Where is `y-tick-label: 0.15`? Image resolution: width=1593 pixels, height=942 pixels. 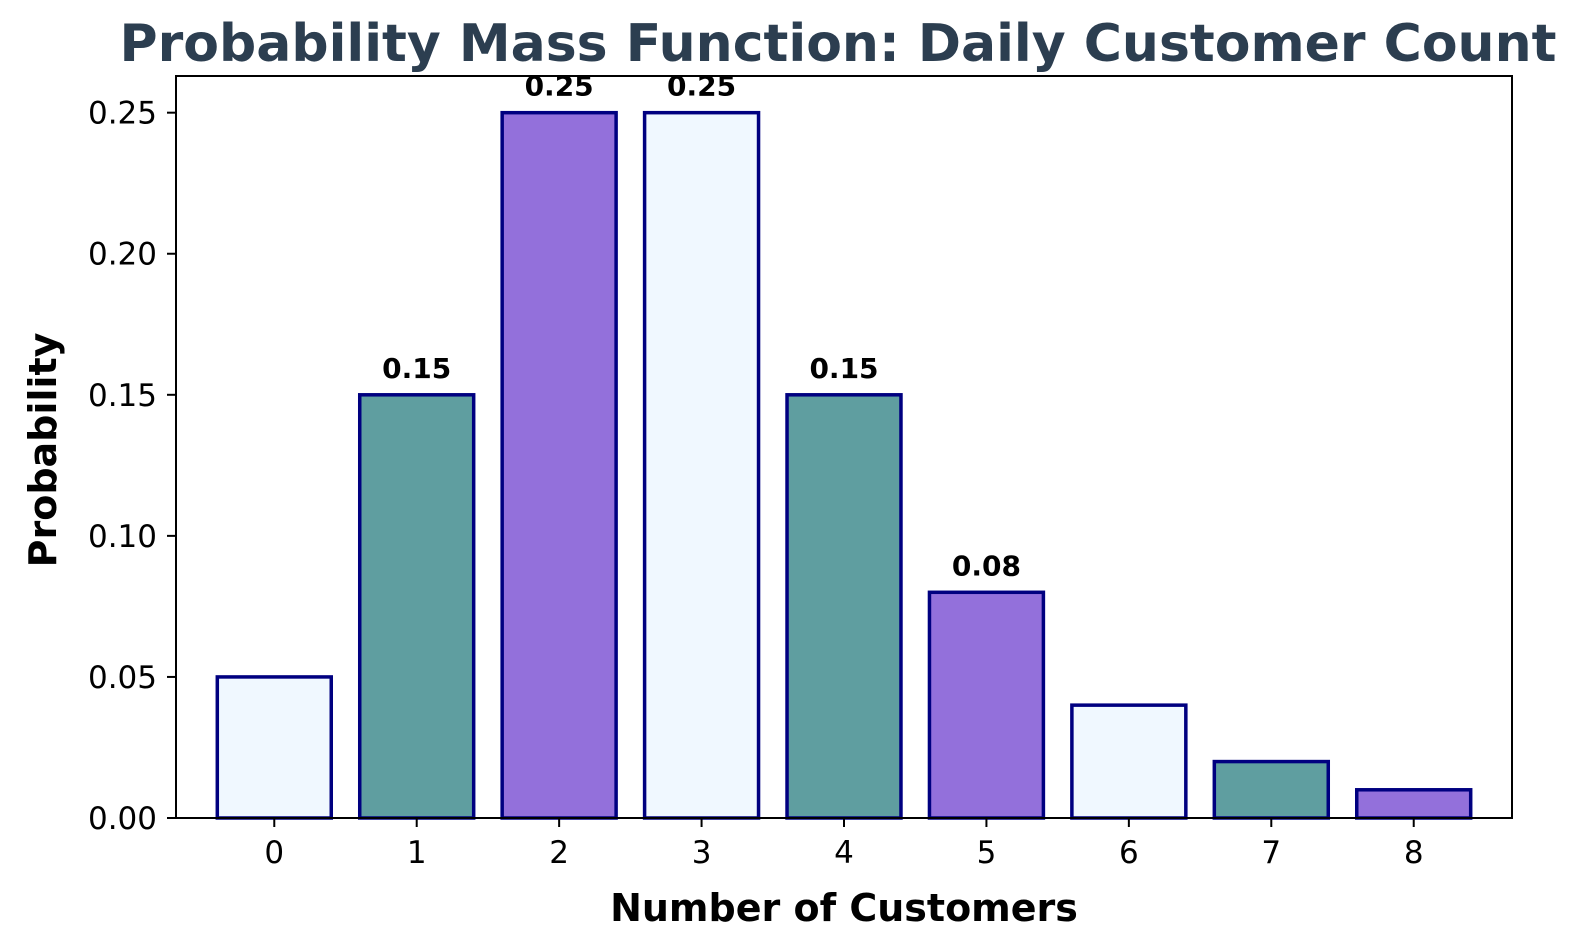 y-tick-label: 0.15 is located at coordinates (122, 396).